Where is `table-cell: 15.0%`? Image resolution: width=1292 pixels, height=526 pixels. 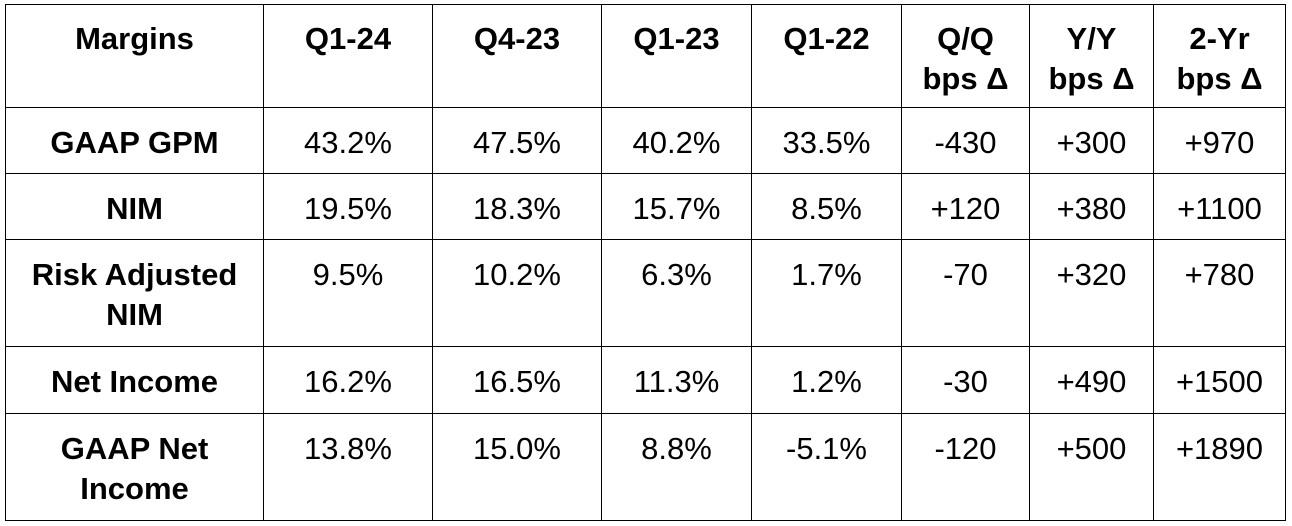
table-cell: 15.0% is located at coordinates (517, 467).